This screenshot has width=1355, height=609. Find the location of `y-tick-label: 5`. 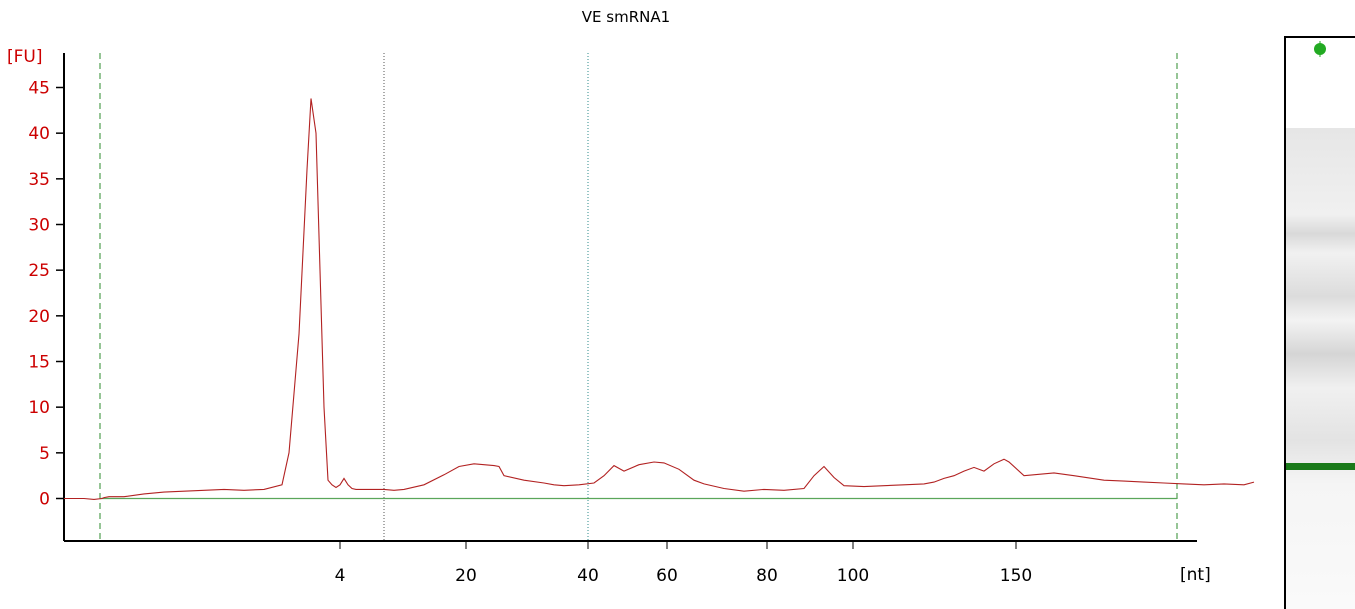

y-tick-label: 5 is located at coordinates (44, 454).